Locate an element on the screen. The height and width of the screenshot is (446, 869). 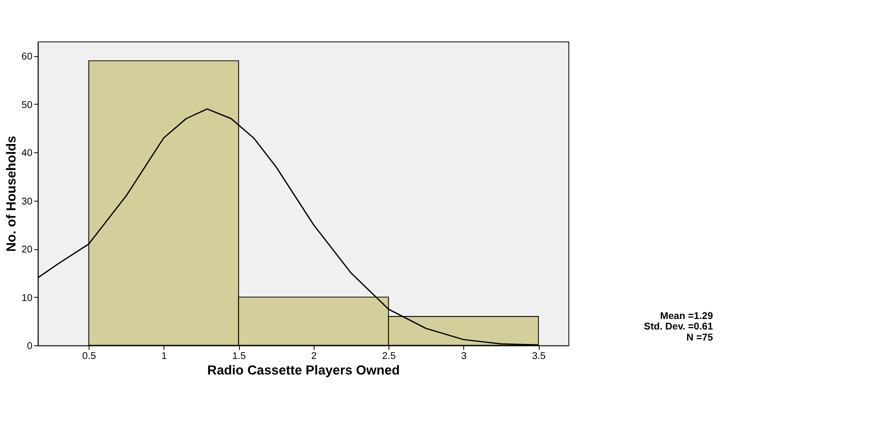
y-tick-label: 60 is located at coordinates (27, 57).